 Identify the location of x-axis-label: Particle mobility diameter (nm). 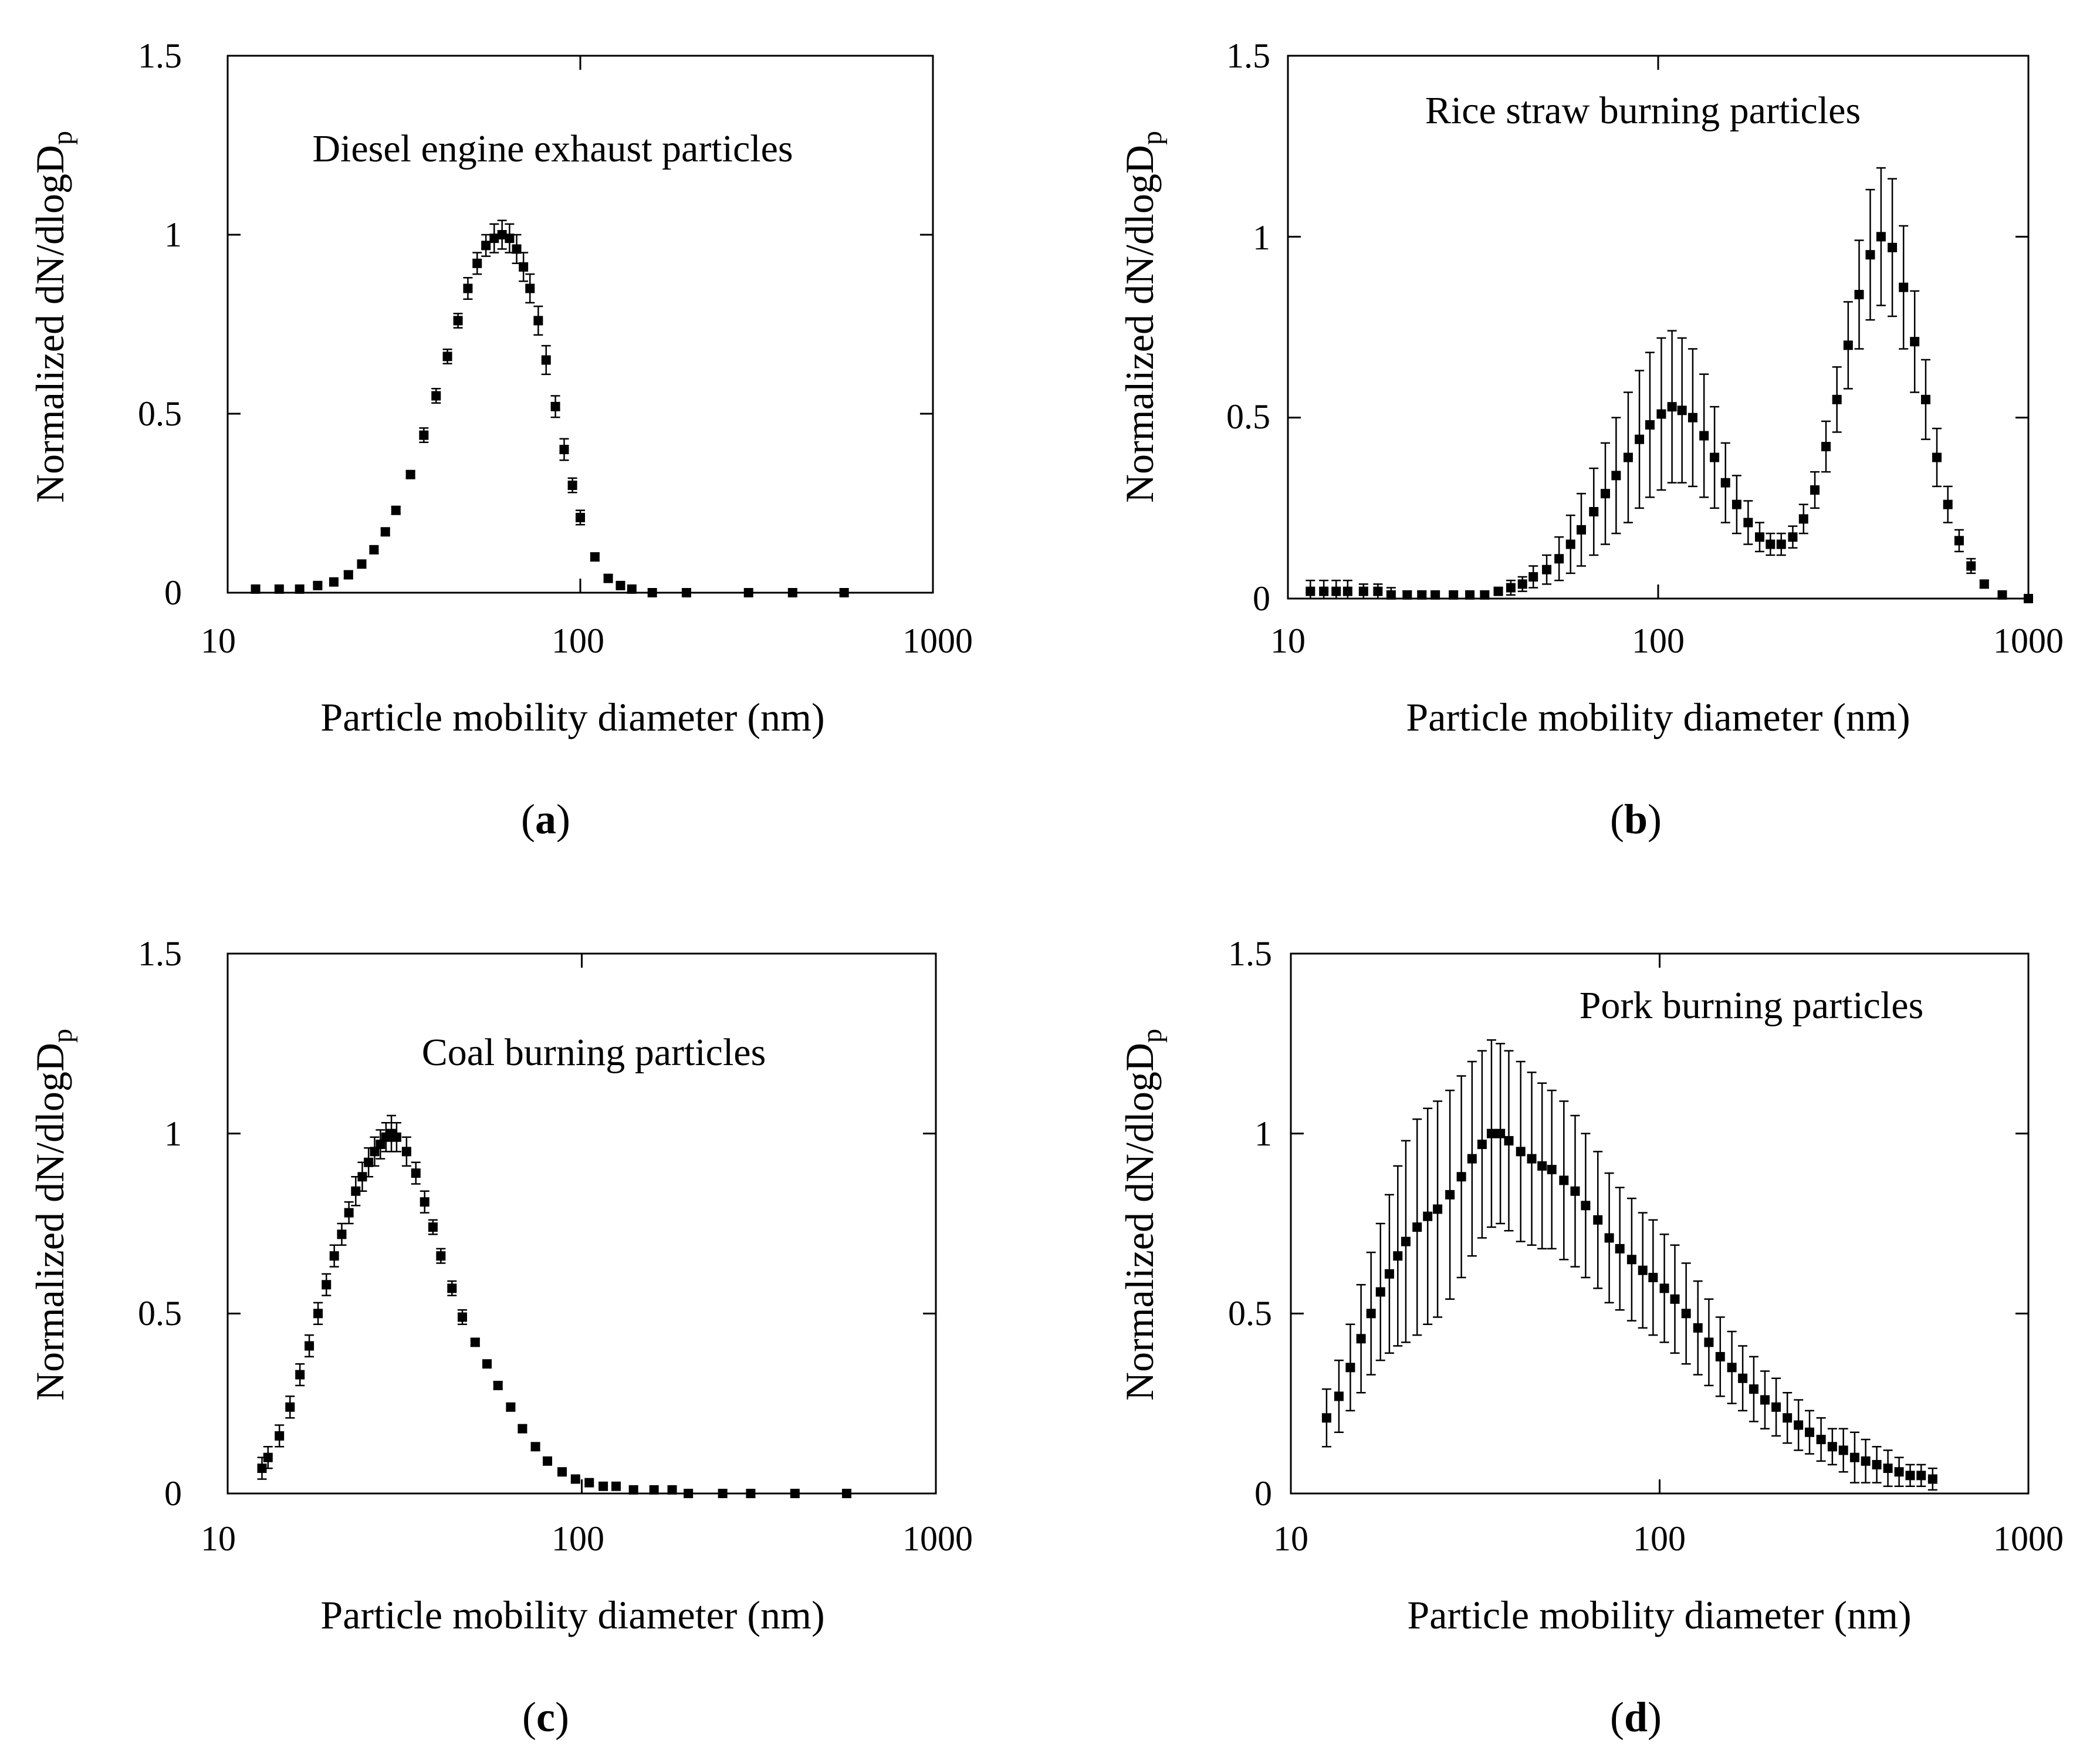
(1659, 1615).